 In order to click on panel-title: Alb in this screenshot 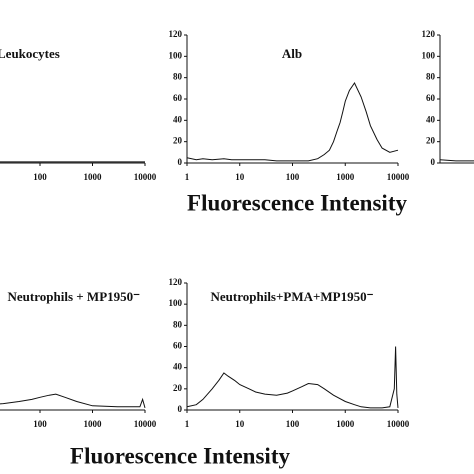, I will do `click(292, 53)`.